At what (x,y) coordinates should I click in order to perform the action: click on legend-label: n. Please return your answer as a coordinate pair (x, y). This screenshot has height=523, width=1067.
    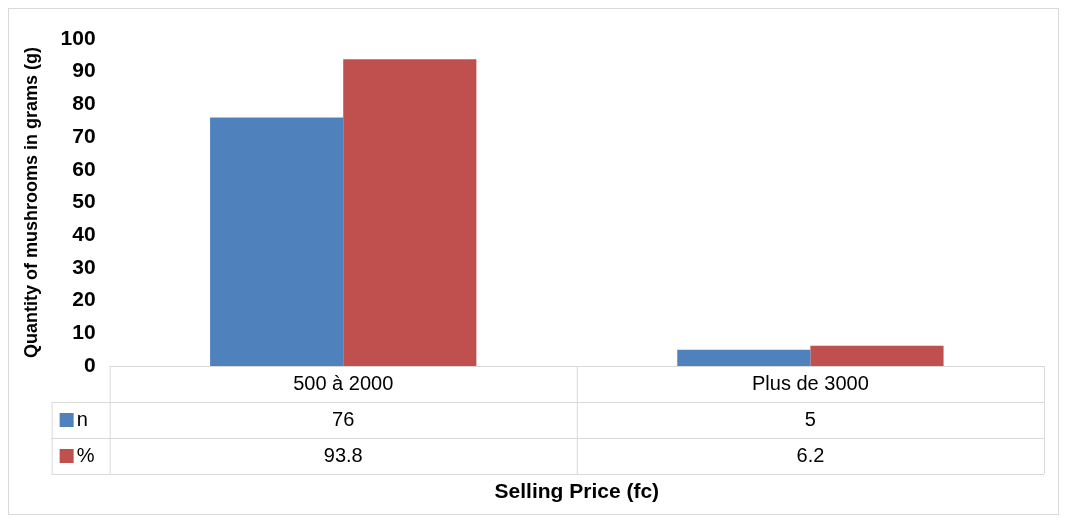
    Looking at the image, I should click on (82, 418).